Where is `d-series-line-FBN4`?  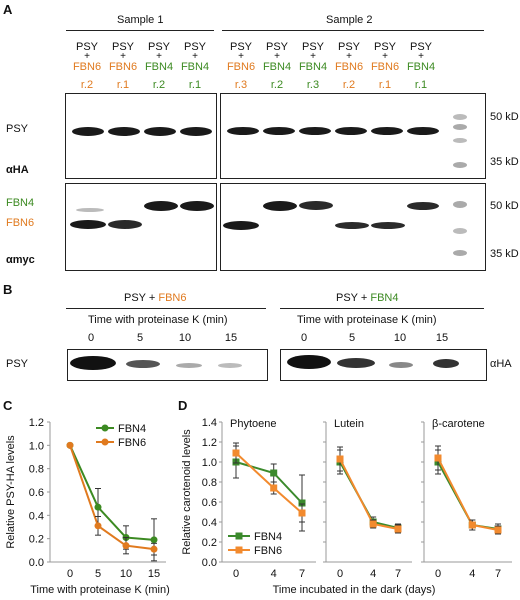 d-series-line-FBN4 is located at coordinates (468, 495).